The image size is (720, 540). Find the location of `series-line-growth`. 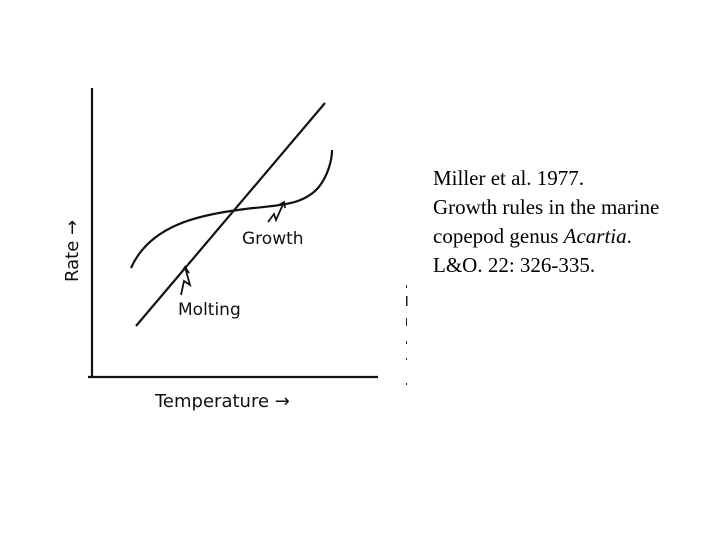

series-line-growth is located at coordinates (231, 209).